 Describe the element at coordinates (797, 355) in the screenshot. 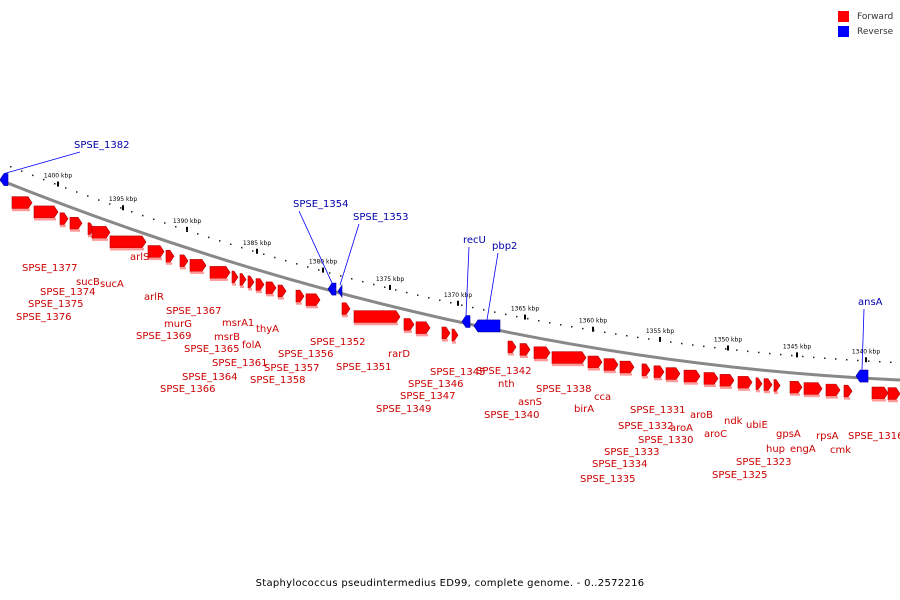

I see `kbp-major-tick` at that location.